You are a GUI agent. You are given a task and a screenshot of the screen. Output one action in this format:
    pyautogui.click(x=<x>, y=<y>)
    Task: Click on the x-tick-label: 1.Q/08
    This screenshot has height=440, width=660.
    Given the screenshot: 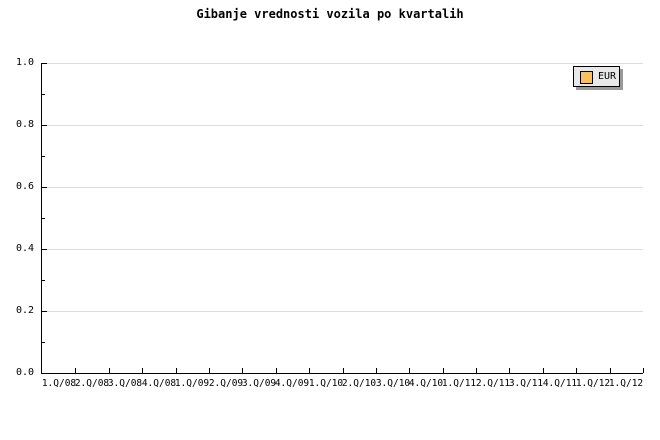 What is the action you would take?
    pyautogui.click(x=59, y=383)
    